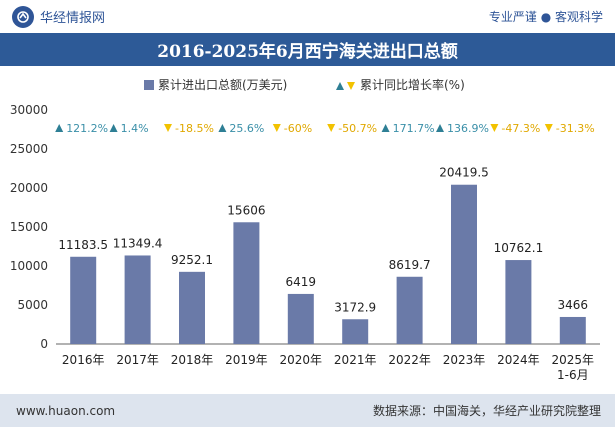 This screenshot has height=427, width=615. I want to click on x-category-label: 2023年, so click(464, 360).